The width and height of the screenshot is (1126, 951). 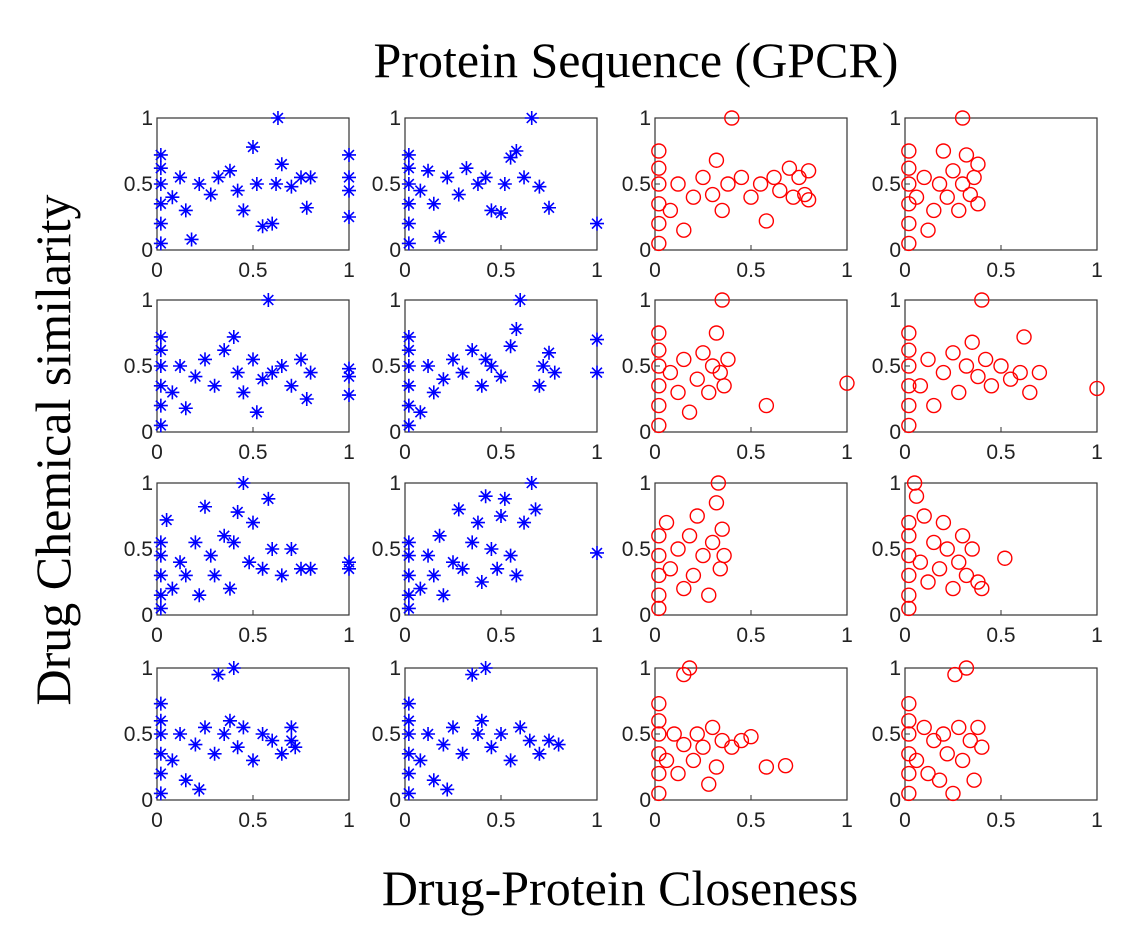 I want to click on subplot-r4c2: 0 0.5 1 0 0.5 1, so click(x=487, y=744).